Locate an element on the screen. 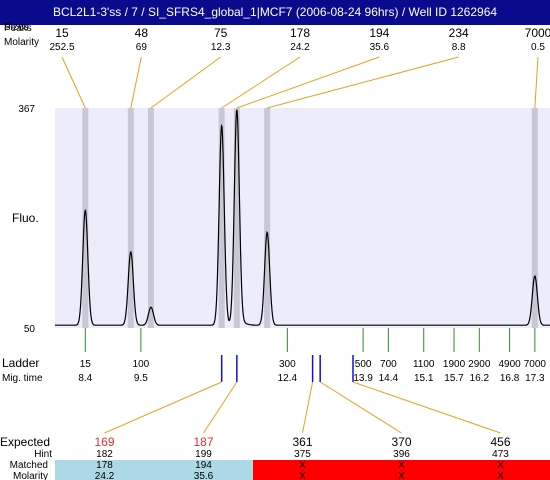 This screenshot has width=550, height=480. ladder-time-label: 13.9 is located at coordinates (363, 378).